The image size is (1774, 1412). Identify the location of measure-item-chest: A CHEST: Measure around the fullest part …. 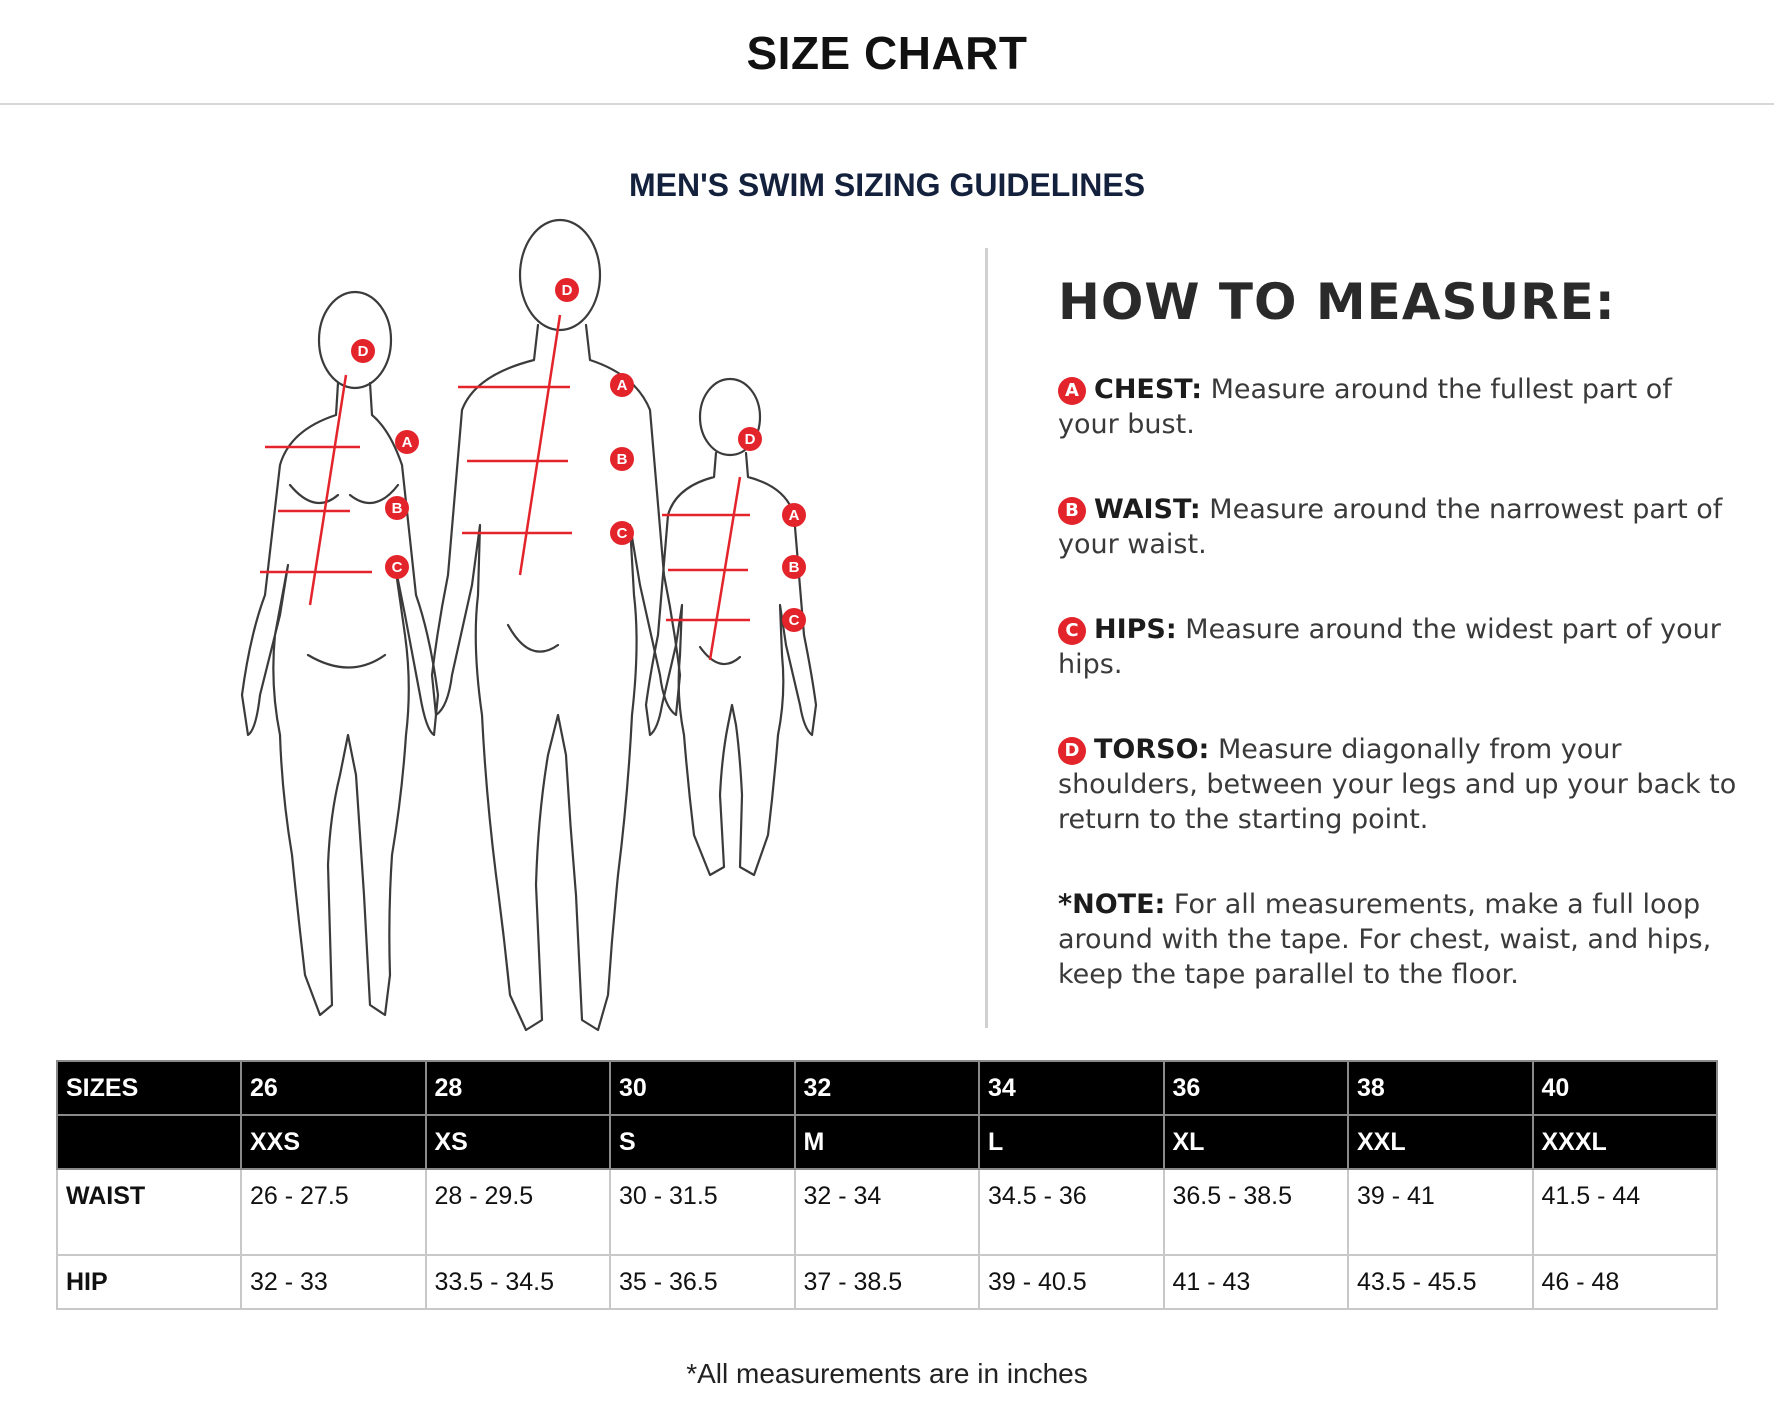
(1398, 407).